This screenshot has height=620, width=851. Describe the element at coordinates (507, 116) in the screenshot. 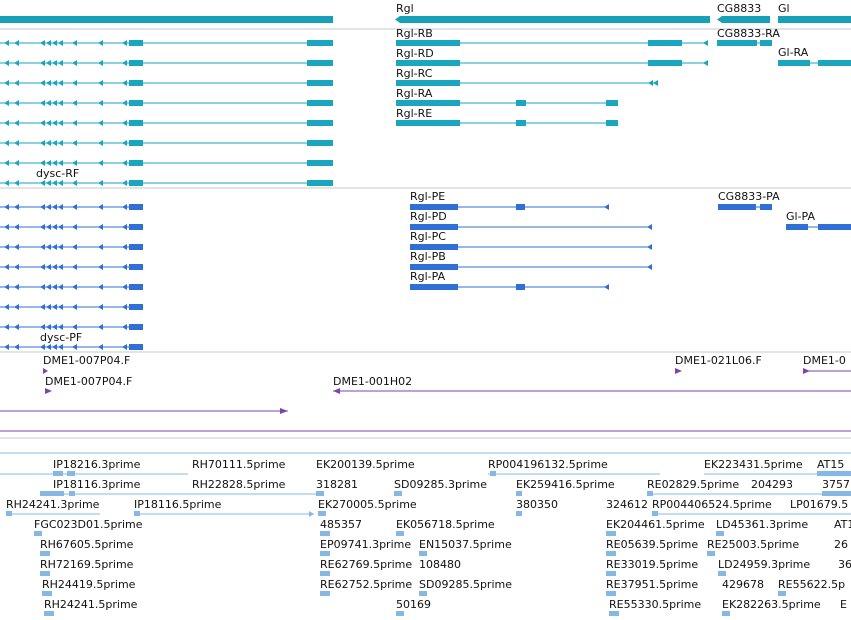

I see `transcript-rgl-re: Rgl-RE` at that location.